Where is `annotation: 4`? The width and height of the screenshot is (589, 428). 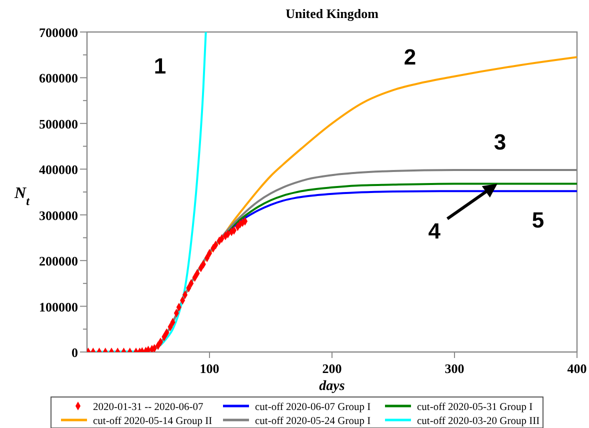
annotation: 4 is located at coordinates (435, 231).